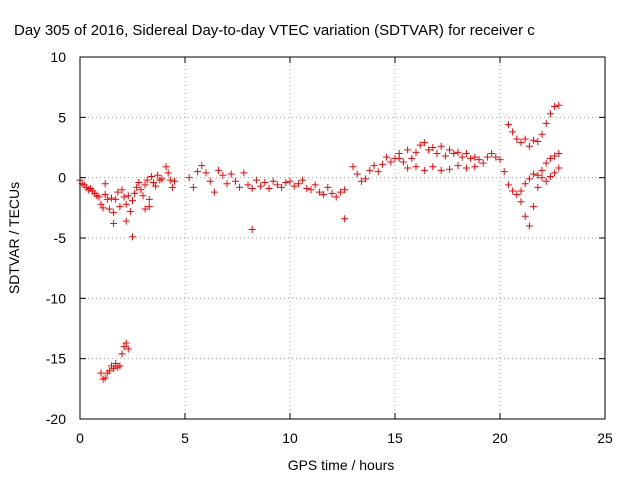 This screenshot has width=640, height=480. I want to click on y-tick-label: 0, so click(62, 178).